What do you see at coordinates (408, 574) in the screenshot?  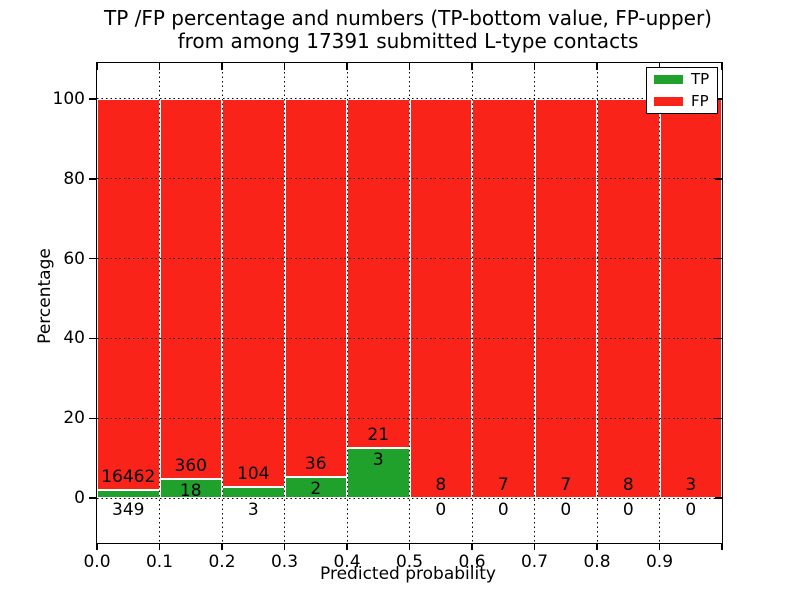 I see `x-axis-label: Predicted probability` at bounding box center [408, 574].